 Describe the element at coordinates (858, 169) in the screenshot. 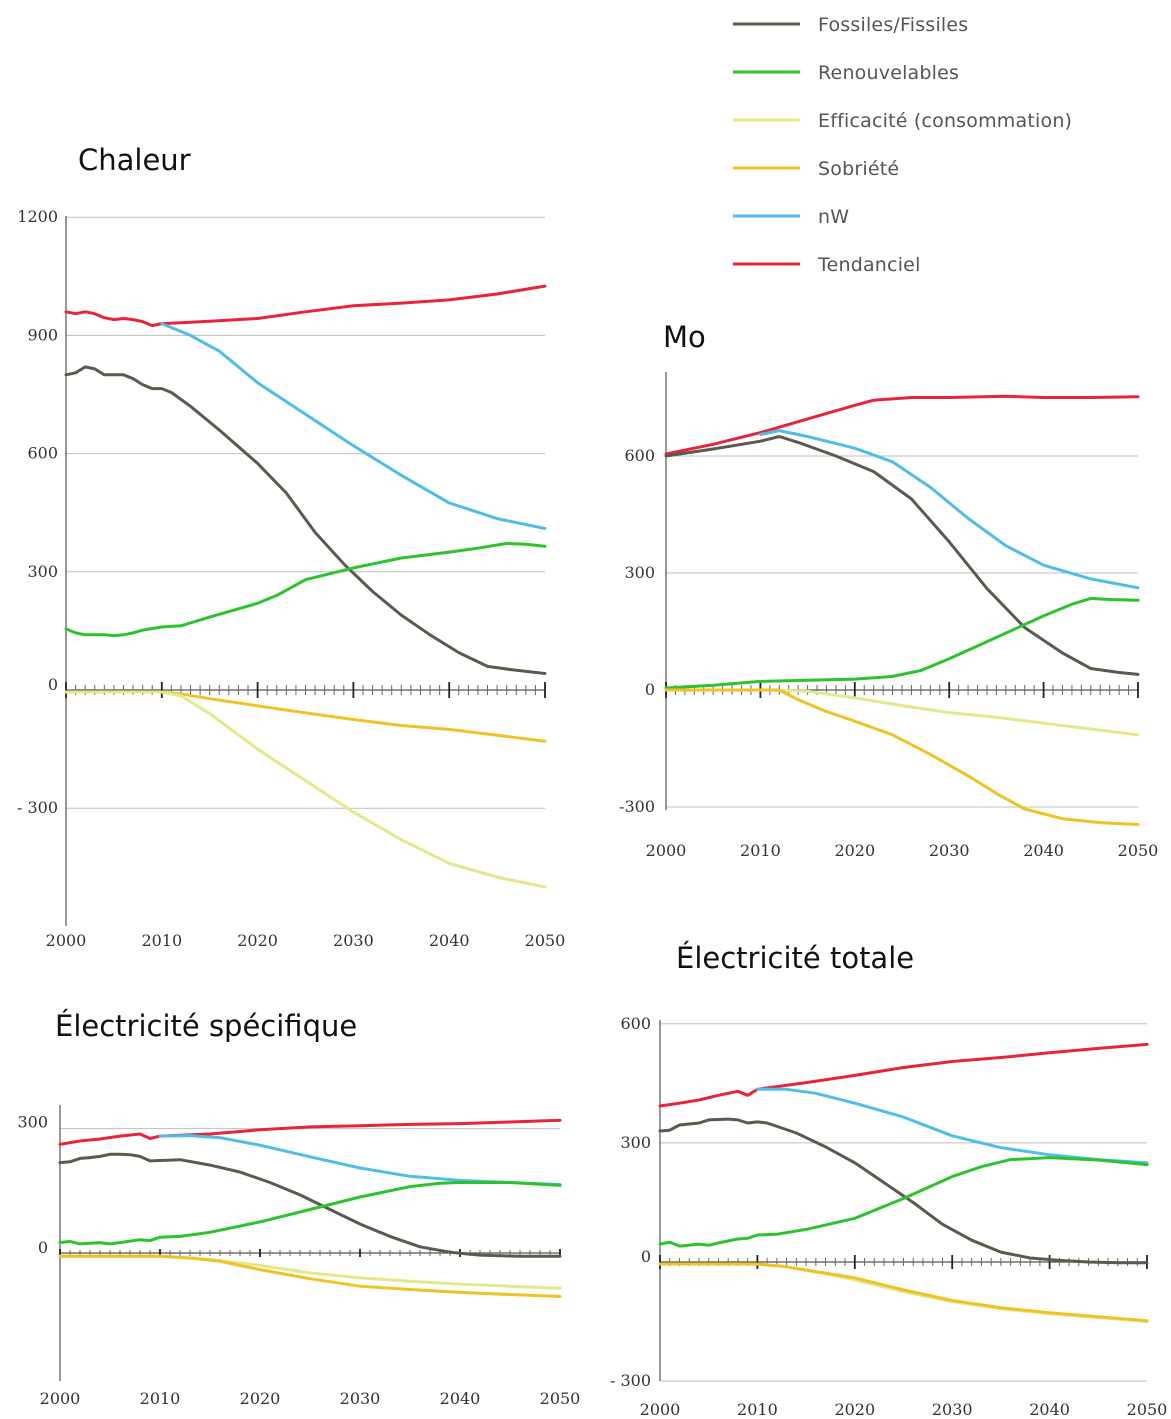

I see `legend-label-sobriete: Sobriété` at that location.